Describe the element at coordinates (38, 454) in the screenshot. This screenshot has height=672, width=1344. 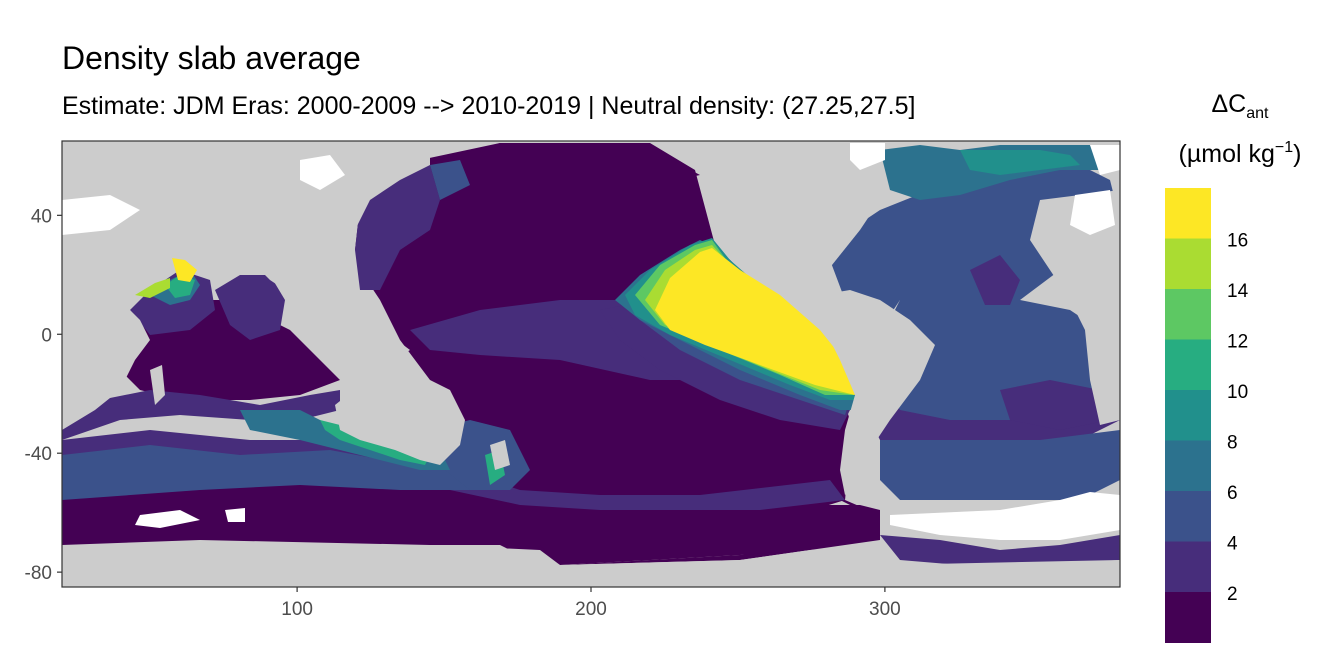
I see `y-tick-label: -40` at that location.